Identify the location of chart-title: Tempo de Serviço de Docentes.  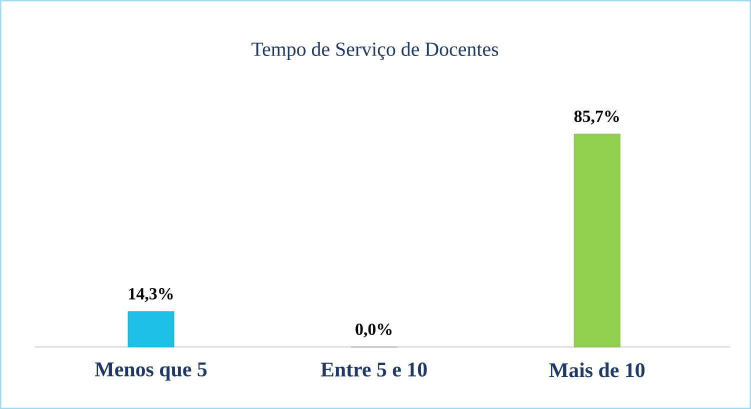
(375, 51).